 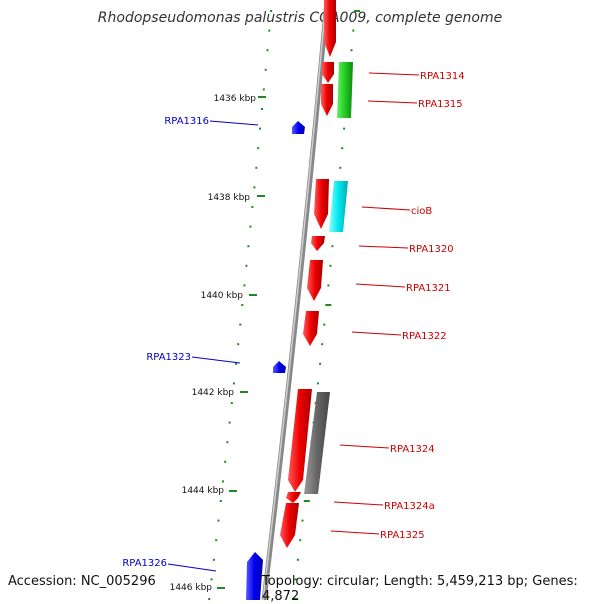 What do you see at coordinates (396, 211) in the screenshot?
I see `gene-label-ciob: cioB` at bounding box center [396, 211].